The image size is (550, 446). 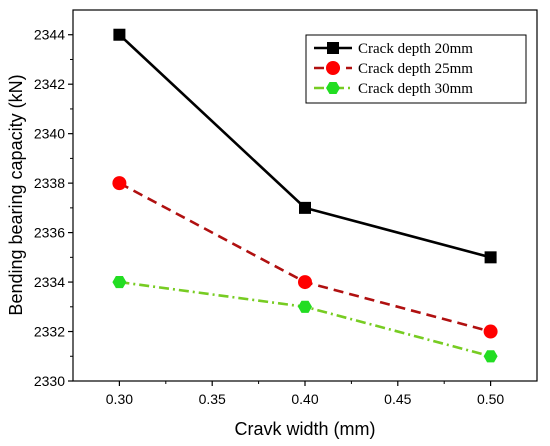 I want to click on y-tick-label: 2332, so click(x=49, y=332).